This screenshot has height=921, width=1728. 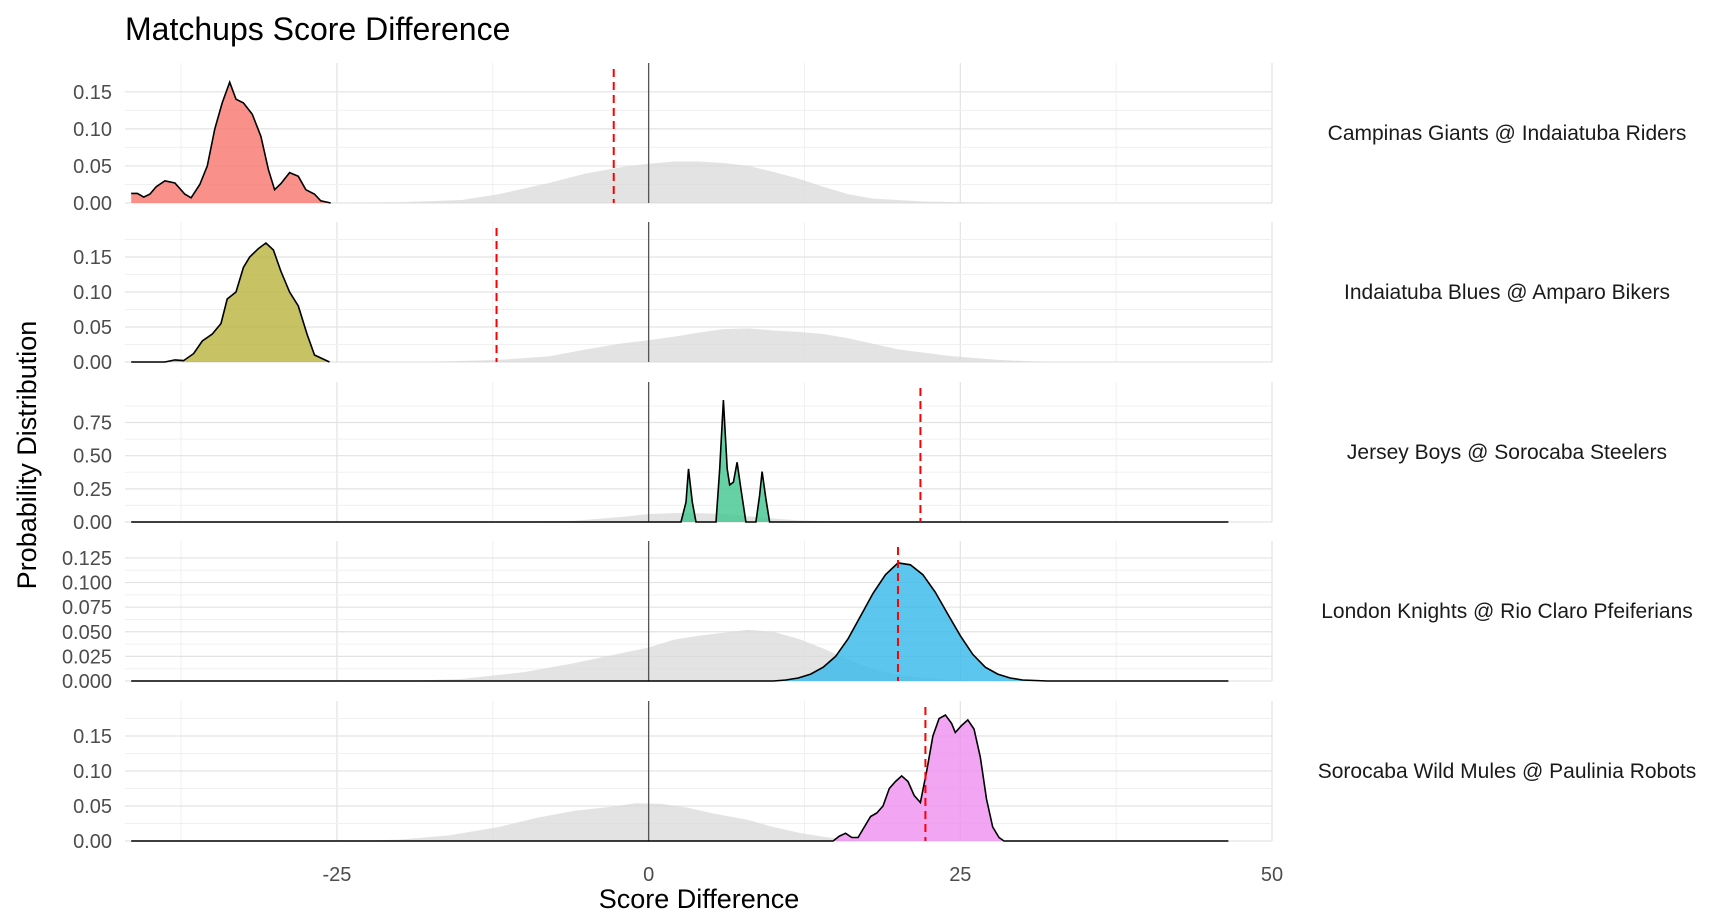 What do you see at coordinates (87, 657) in the screenshot?
I see `y-tick-label: 0.025` at bounding box center [87, 657].